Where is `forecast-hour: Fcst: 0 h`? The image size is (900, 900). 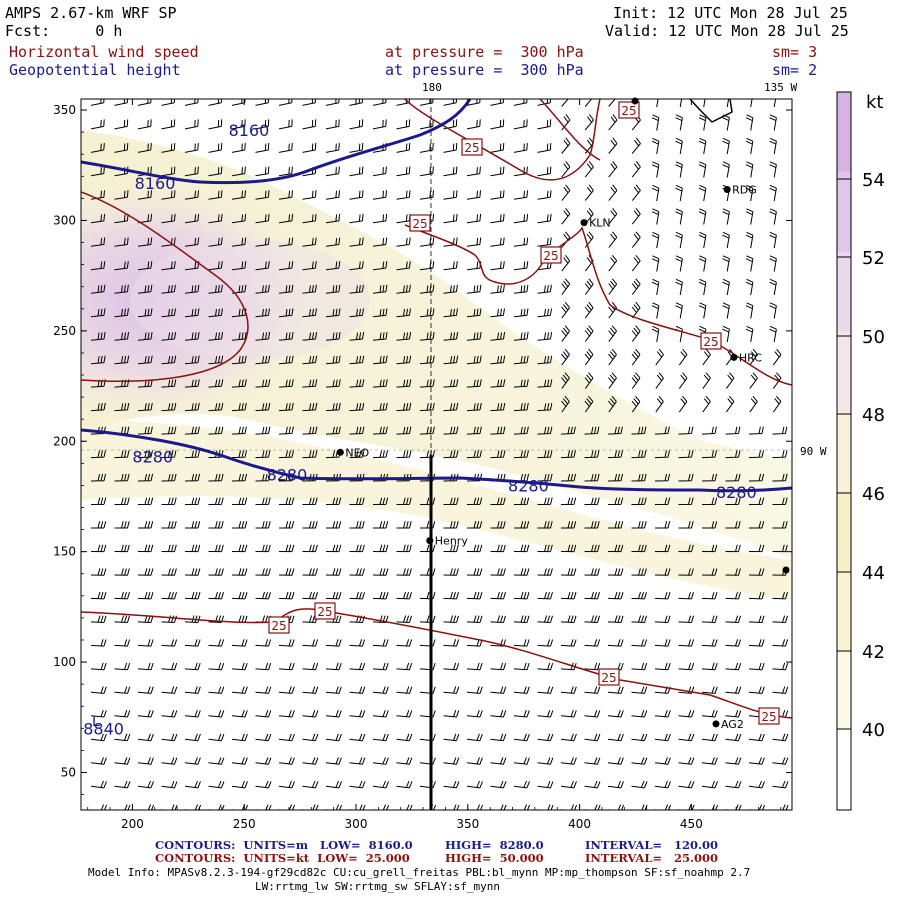
forecast-hour: Fcst: 0 h is located at coordinates (64, 31).